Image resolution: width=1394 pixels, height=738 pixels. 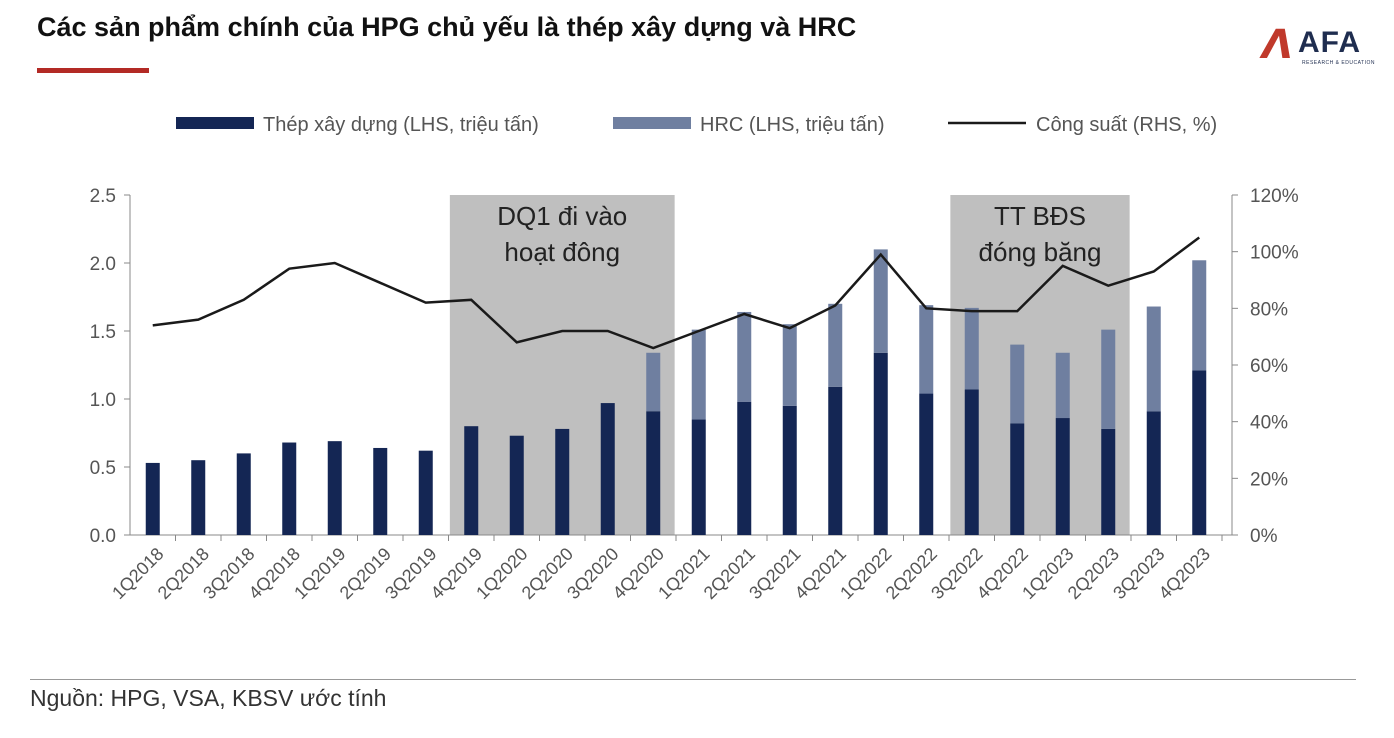 I want to click on right-tick-label: 120%, so click(x=1274, y=196).